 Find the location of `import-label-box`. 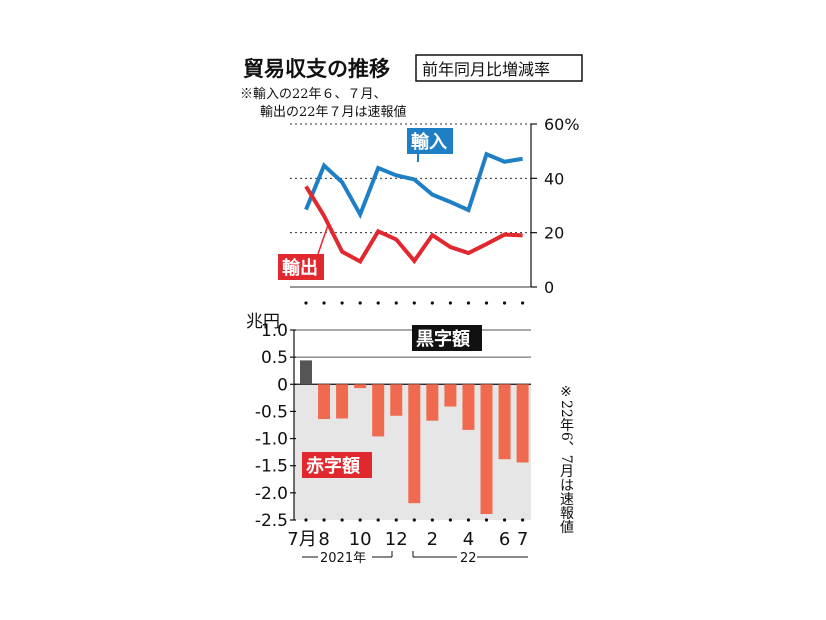

import-label-box is located at coordinates (430, 141).